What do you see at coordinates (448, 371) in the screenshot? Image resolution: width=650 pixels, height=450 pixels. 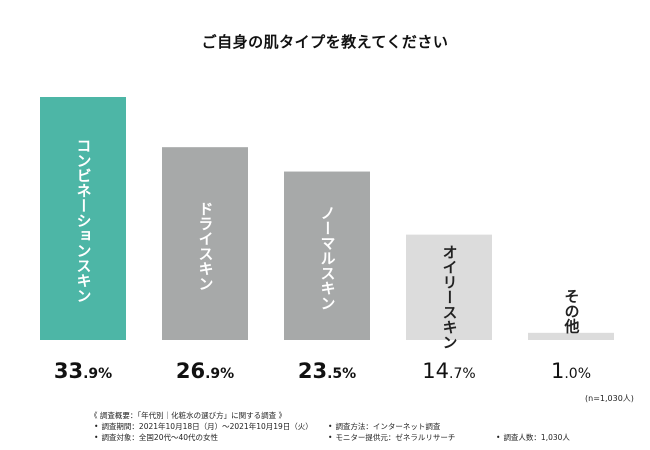 I see `value-label-4: 14.7%` at bounding box center [448, 371].